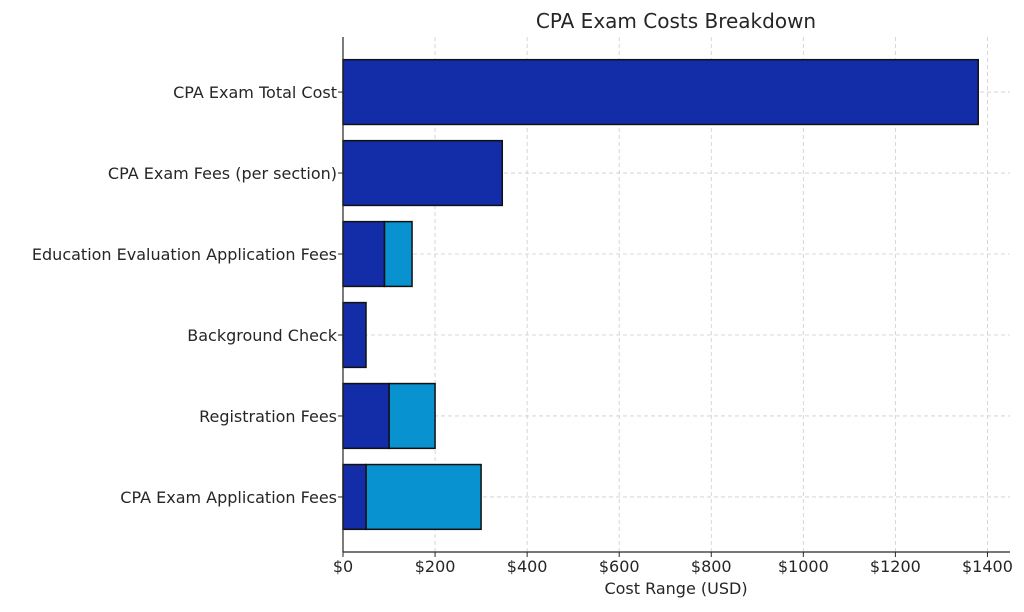 This screenshot has width=1024, height=612. I want to click on x-tick-label: $600, so click(619, 566).